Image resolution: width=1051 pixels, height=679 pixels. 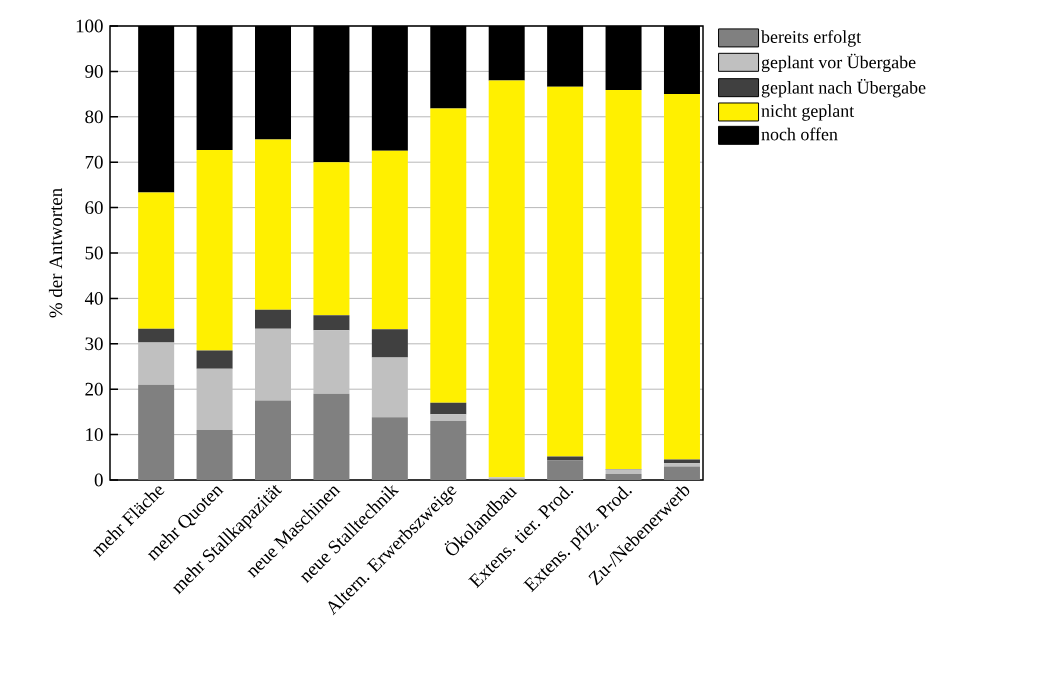 I want to click on y-tick-label: 100, so click(x=89, y=26).